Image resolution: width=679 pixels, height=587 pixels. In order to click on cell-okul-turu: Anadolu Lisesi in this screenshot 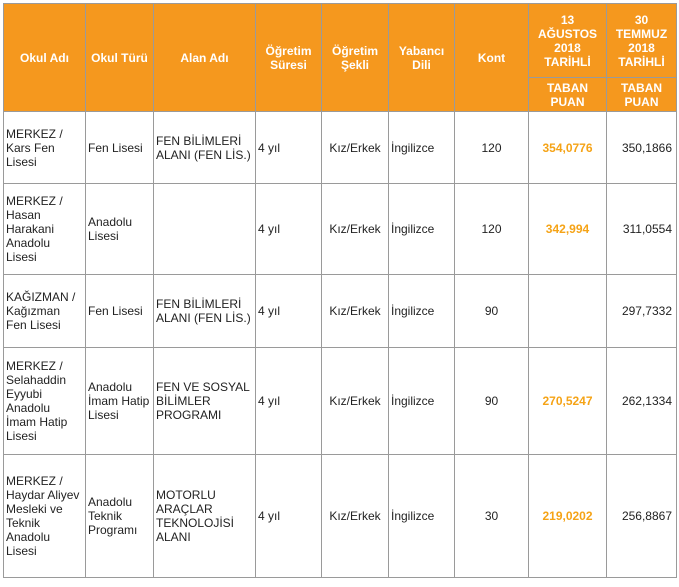, I will do `click(119, 229)`.